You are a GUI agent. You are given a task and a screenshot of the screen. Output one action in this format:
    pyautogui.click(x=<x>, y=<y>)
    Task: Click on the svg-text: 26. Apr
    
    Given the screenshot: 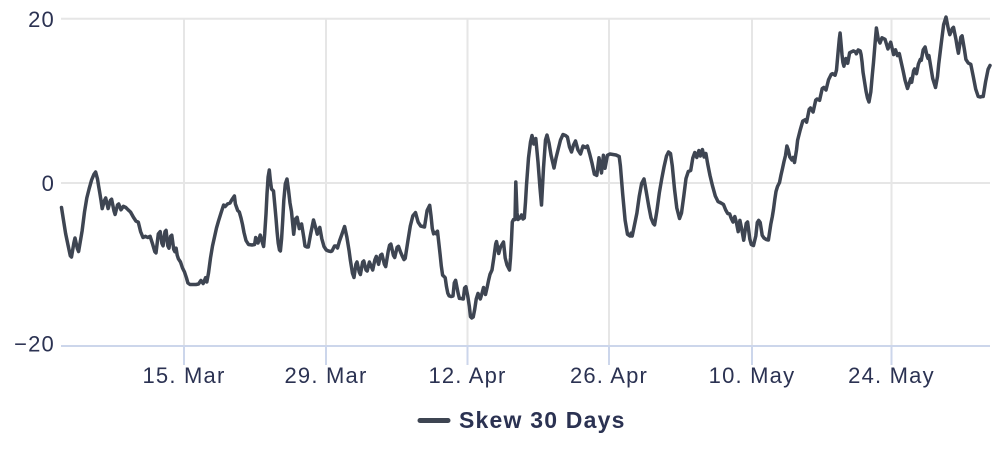 What is the action you would take?
    pyautogui.click(x=609, y=375)
    